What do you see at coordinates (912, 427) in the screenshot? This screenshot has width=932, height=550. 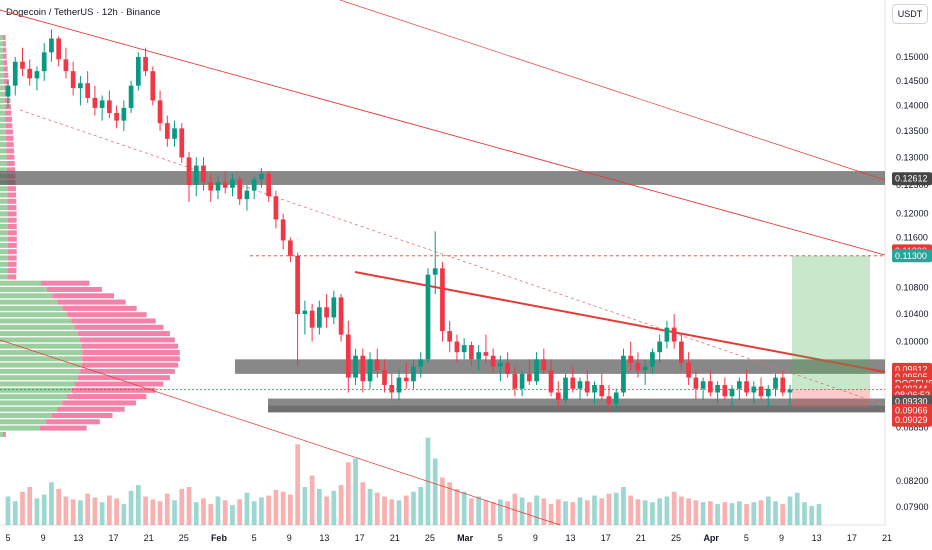 I see `price-axis-tick: 0.08850` at bounding box center [912, 427].